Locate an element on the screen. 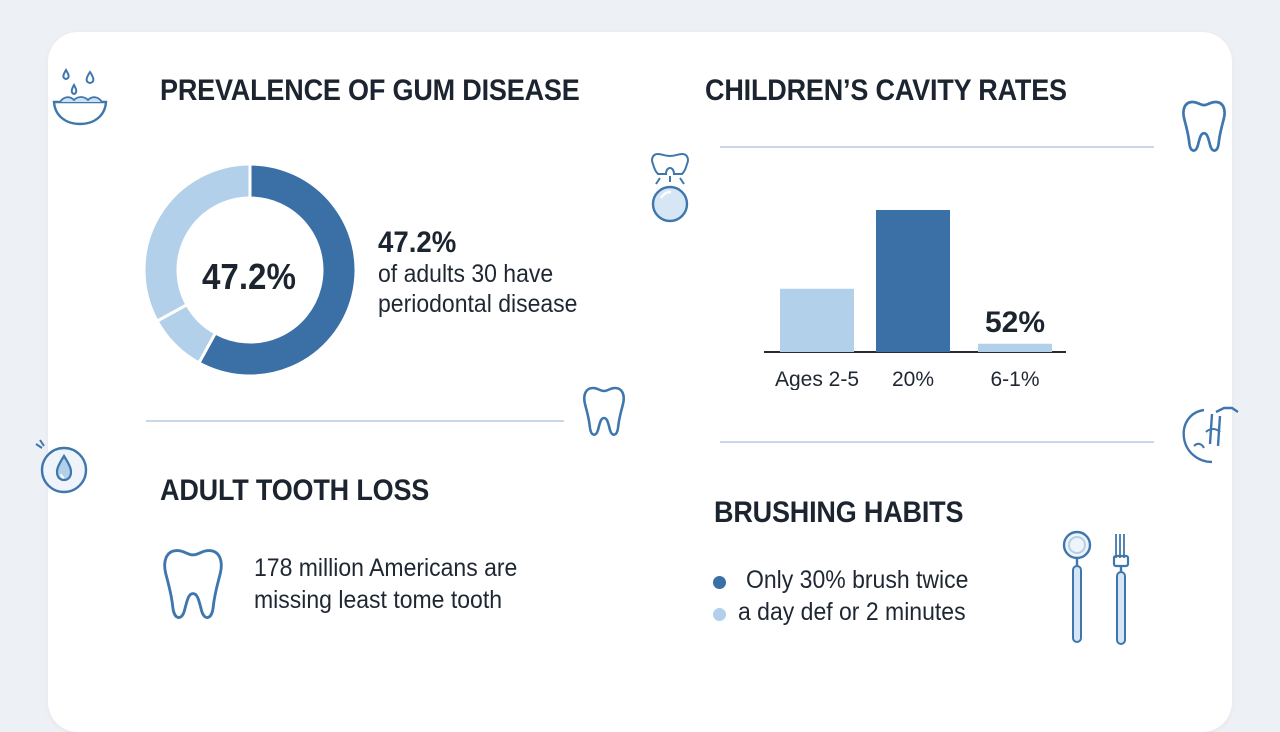 The image size is (1280, 732). cavity-top-rule is located at coordinates (937, 147).